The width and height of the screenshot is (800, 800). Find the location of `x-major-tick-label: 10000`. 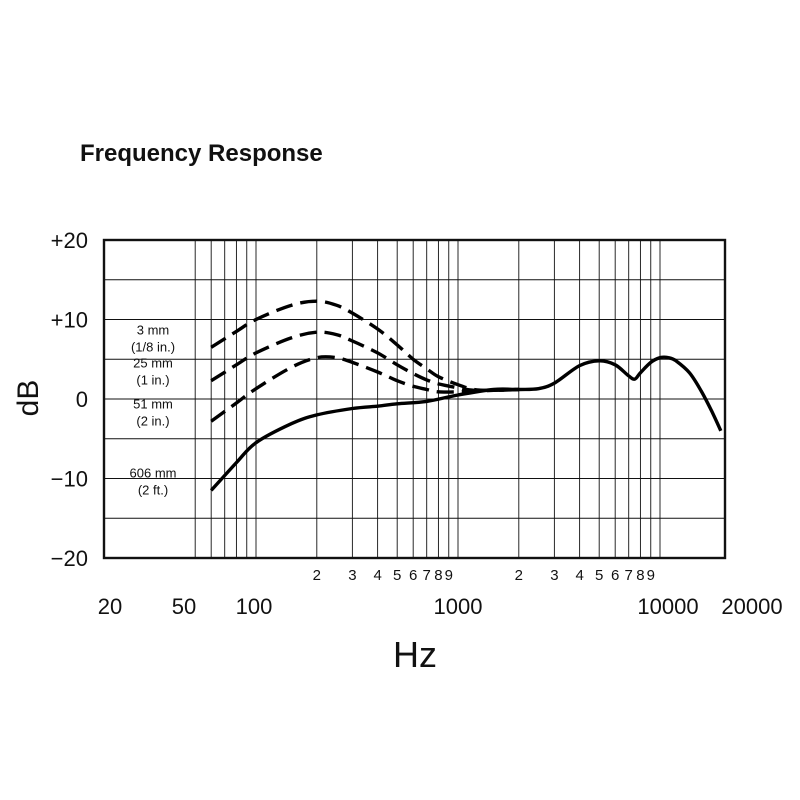

x-major-tick-label: 10000 is located at coordinates (667, 606).